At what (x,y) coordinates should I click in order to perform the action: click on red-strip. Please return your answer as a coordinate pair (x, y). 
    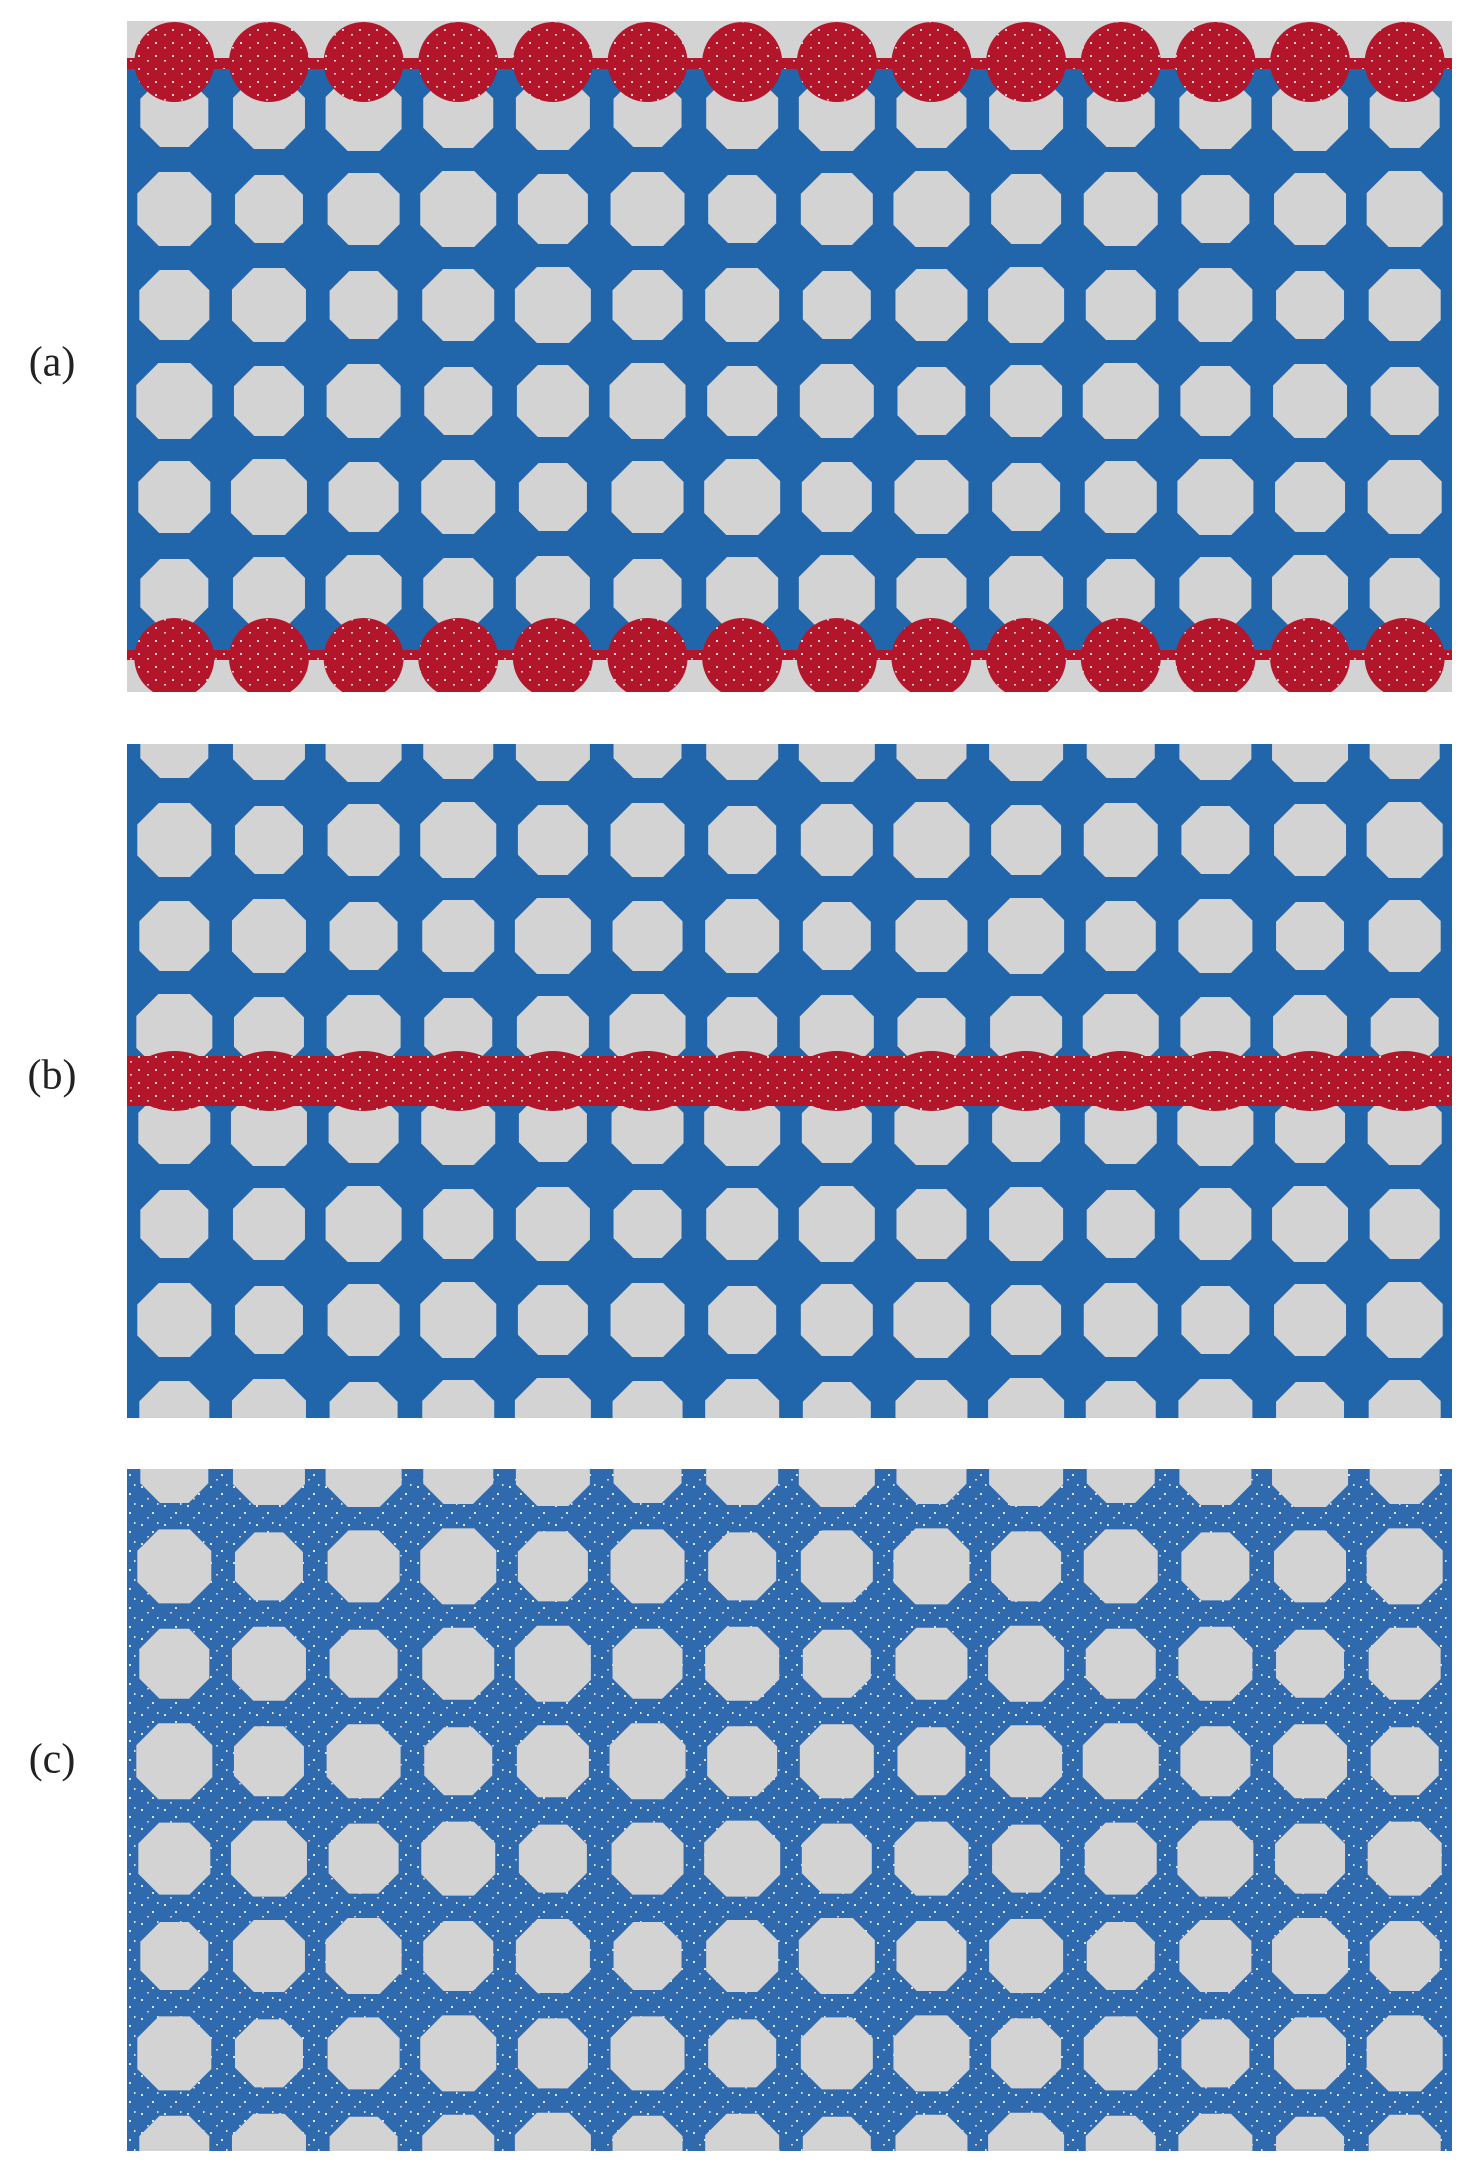
    Looking at the image, I should click on (789, 655).